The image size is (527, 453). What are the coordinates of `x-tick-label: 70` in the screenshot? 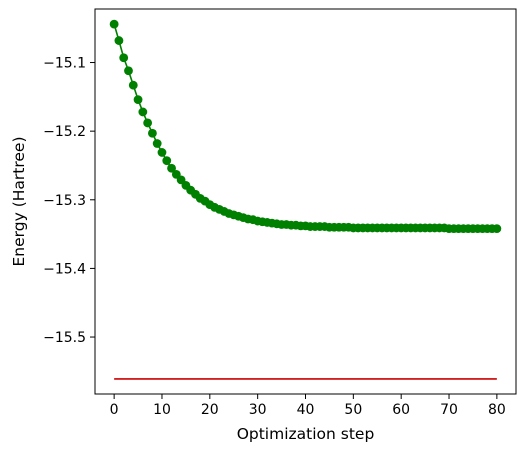 It's located at (449, 410).